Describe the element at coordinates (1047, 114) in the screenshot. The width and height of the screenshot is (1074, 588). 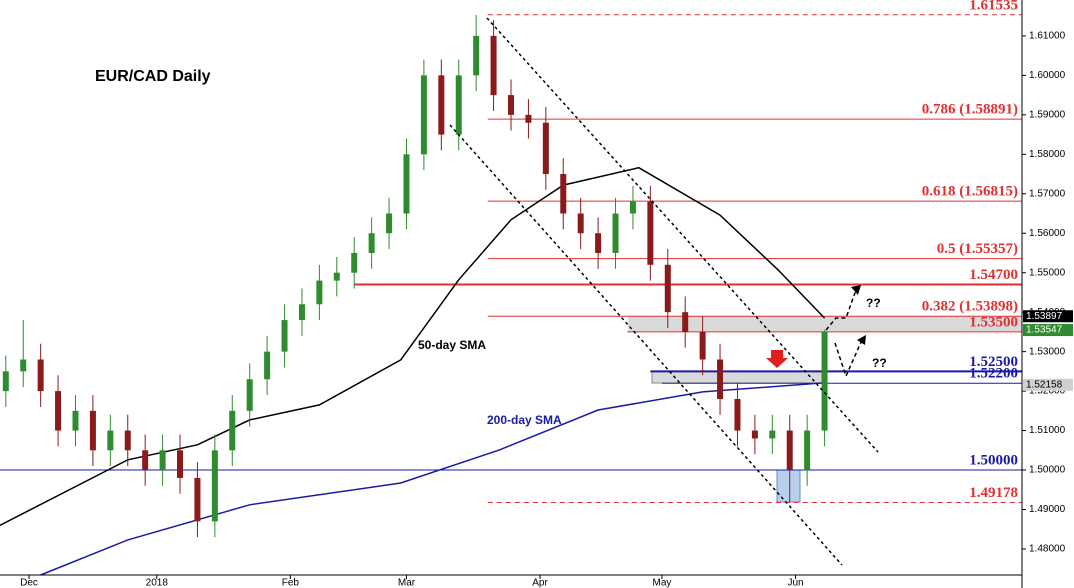
I see `y-tick-label: 1.59000` at that location.